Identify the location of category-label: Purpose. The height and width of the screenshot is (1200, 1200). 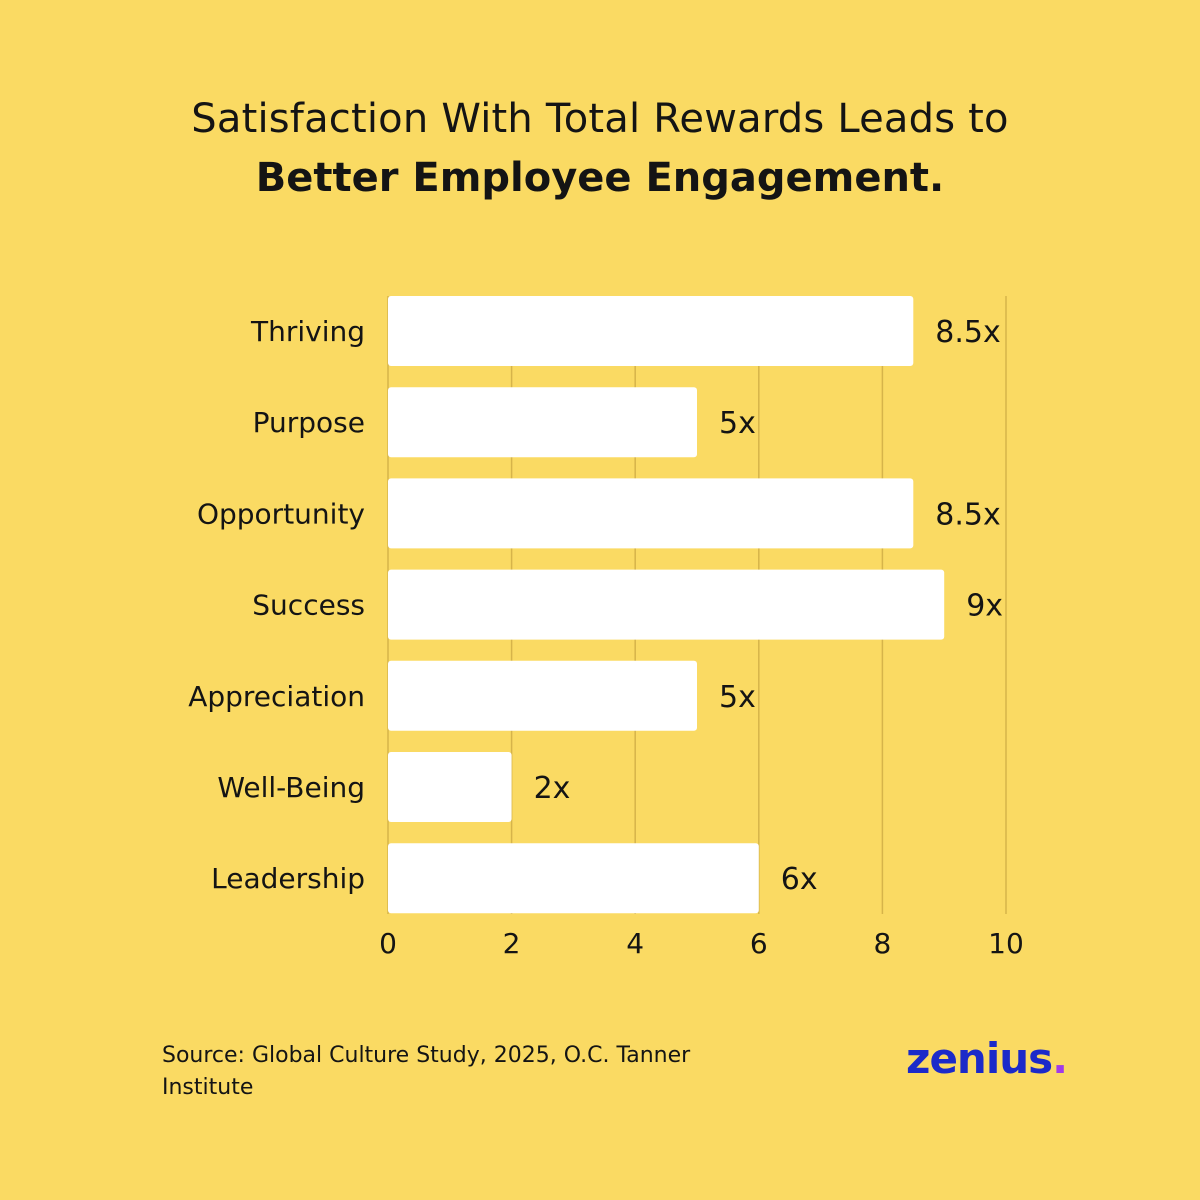
(309, 422).